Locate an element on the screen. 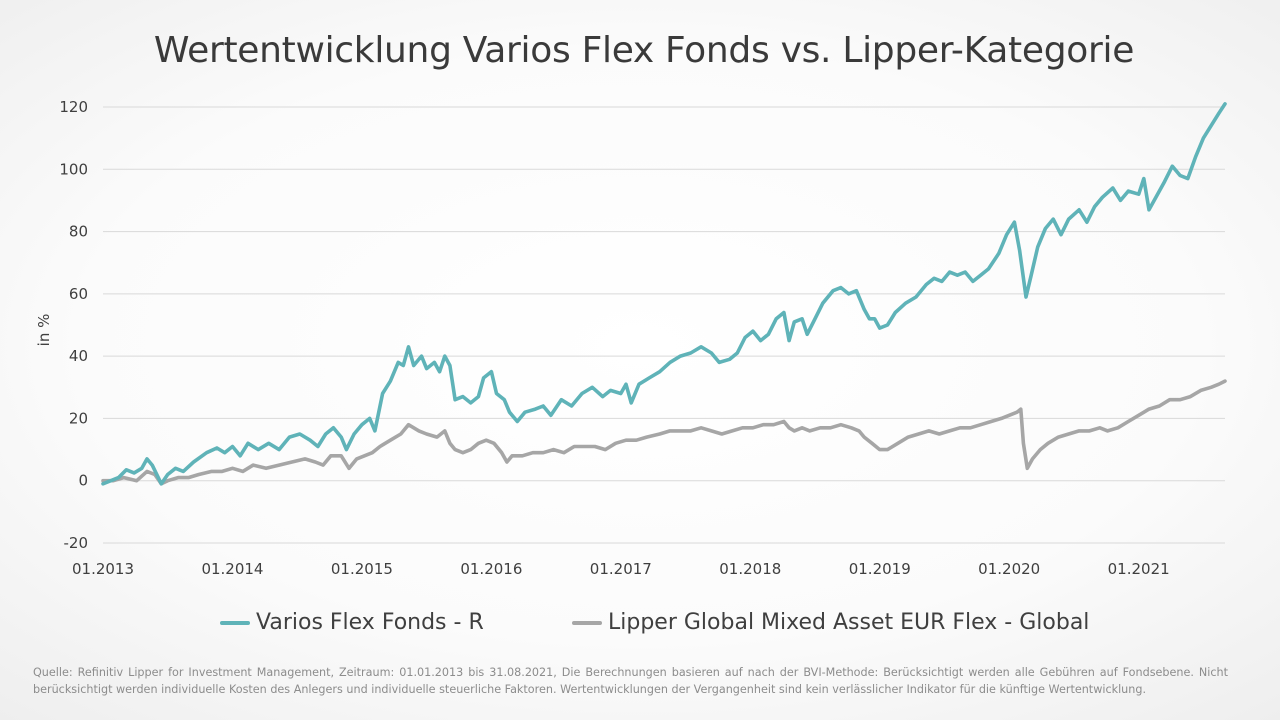 The height and width of the screenshot is (720, 1280). legend-swatch-fund is located at coordinates (235, 622).